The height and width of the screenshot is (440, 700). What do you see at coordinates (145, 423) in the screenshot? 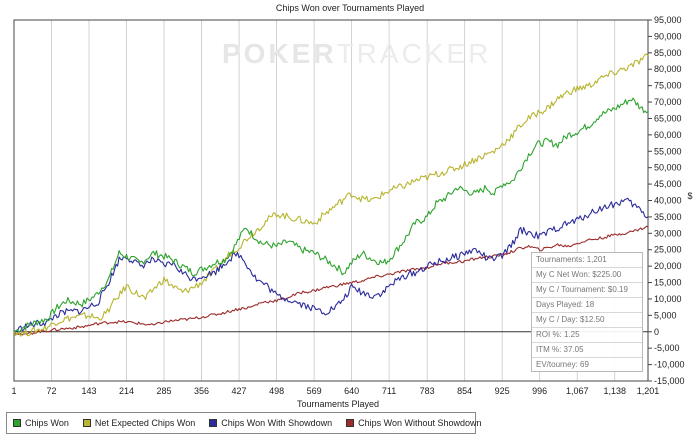
I see `legend-label: Net Expected Chips Won` at bounding box center [145, 423].